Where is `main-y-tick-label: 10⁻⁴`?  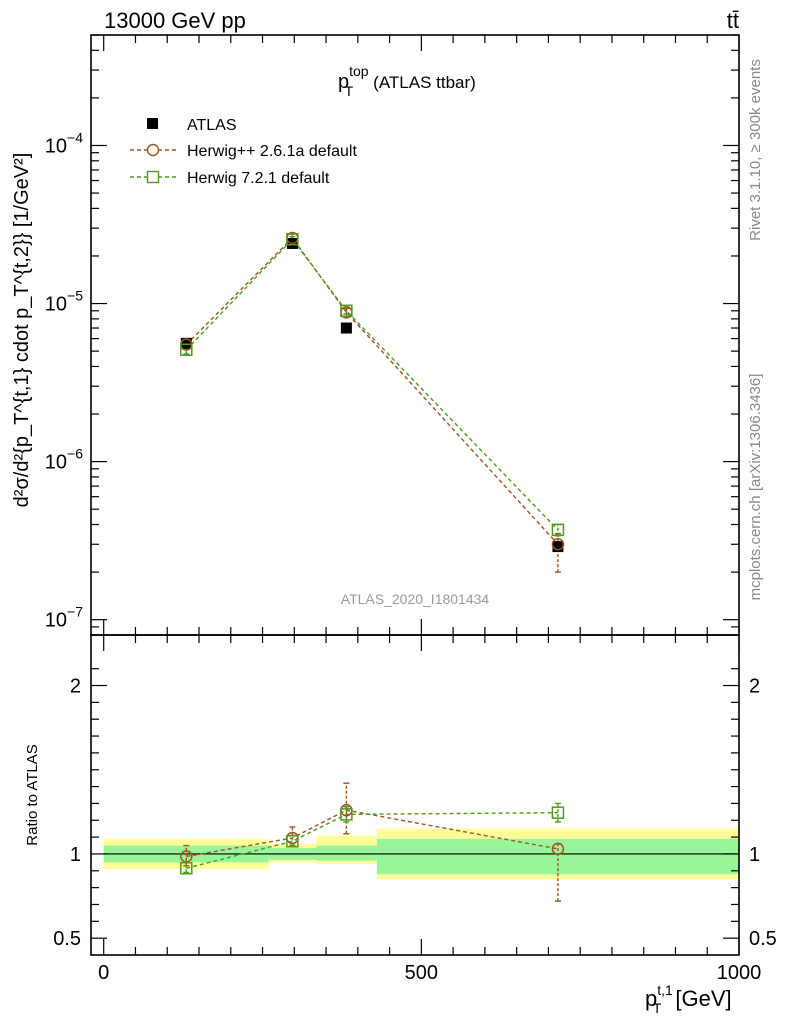
main-y-tick-label: 10⁻⁴ is located at coordinates (64, 143).